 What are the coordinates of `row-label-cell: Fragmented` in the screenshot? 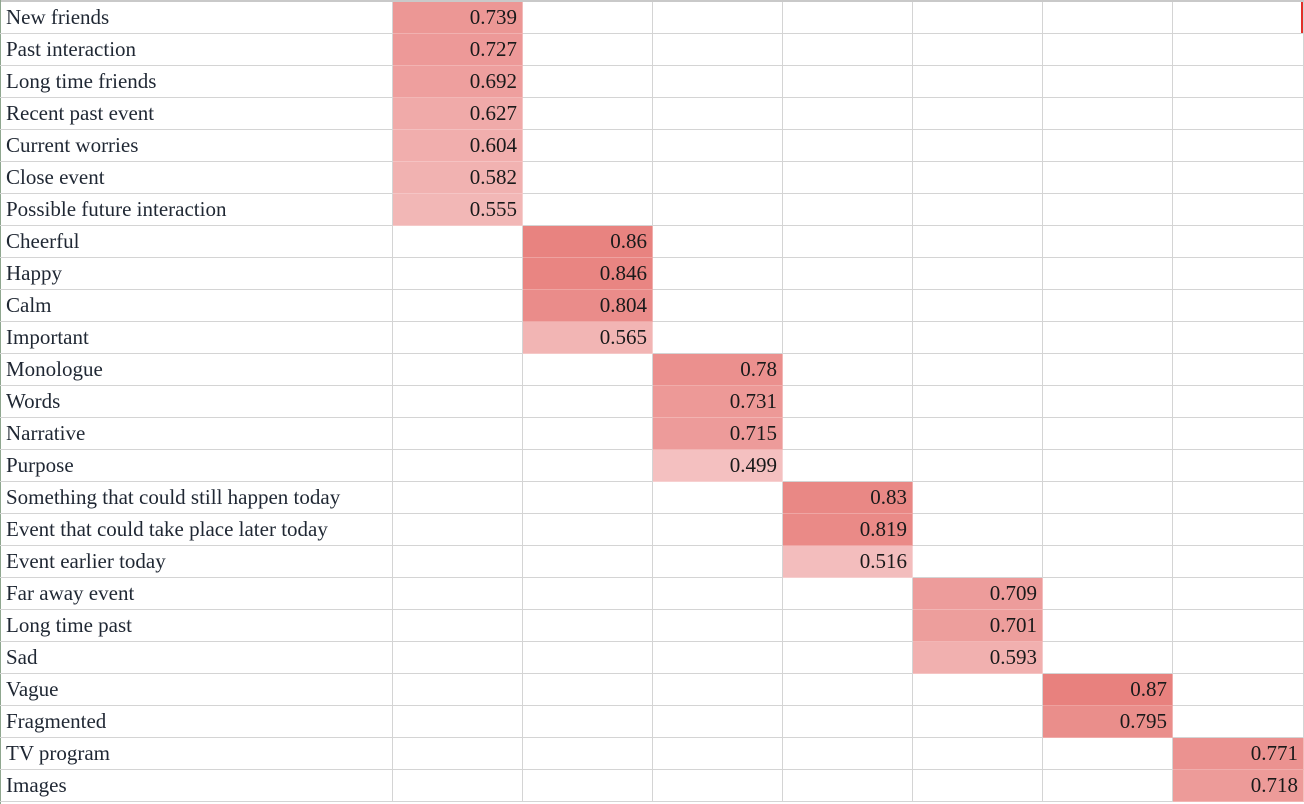 It's located at (196, 722).